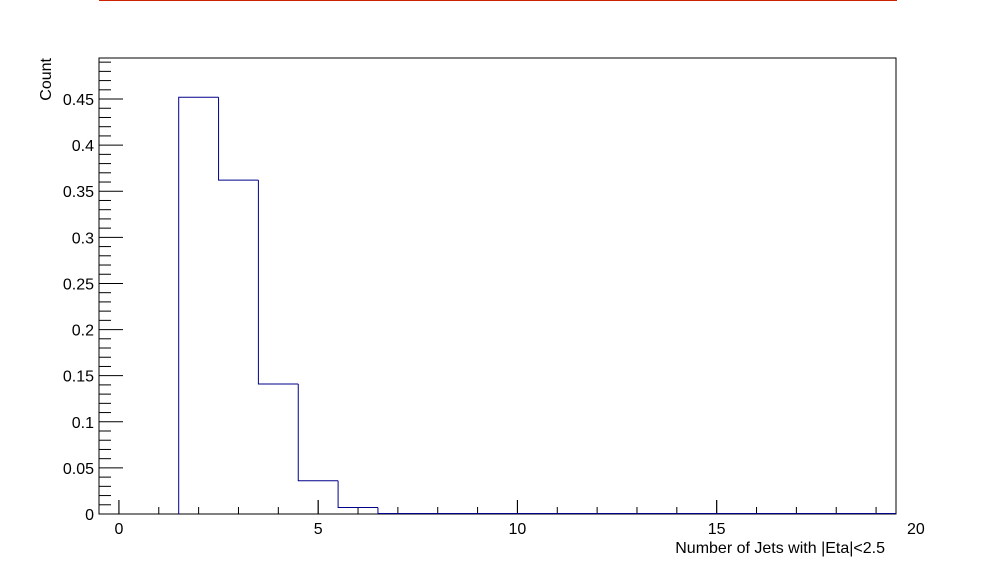  Describe the element at coordinates (518, 529) in the screenshot. I see `x-tick-label: 10` at that location.